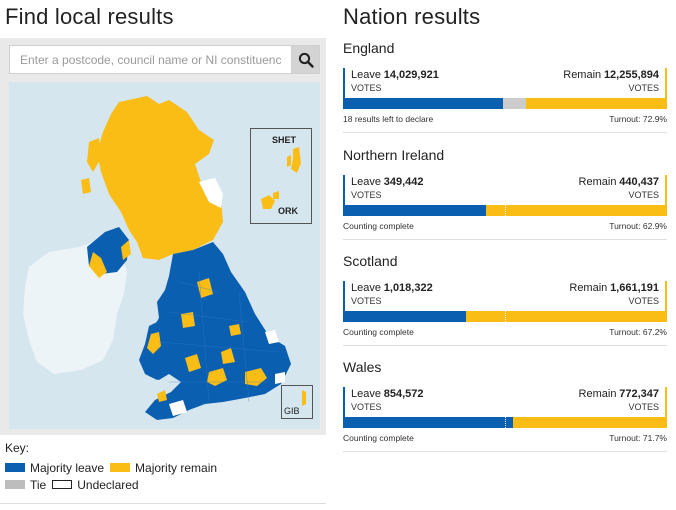 The width and height of the screenshot is (676, 510). Describe the element at coordinates (638, 438) in the screenshot. I see `turnout: Turnout: 71.7%` at that location.